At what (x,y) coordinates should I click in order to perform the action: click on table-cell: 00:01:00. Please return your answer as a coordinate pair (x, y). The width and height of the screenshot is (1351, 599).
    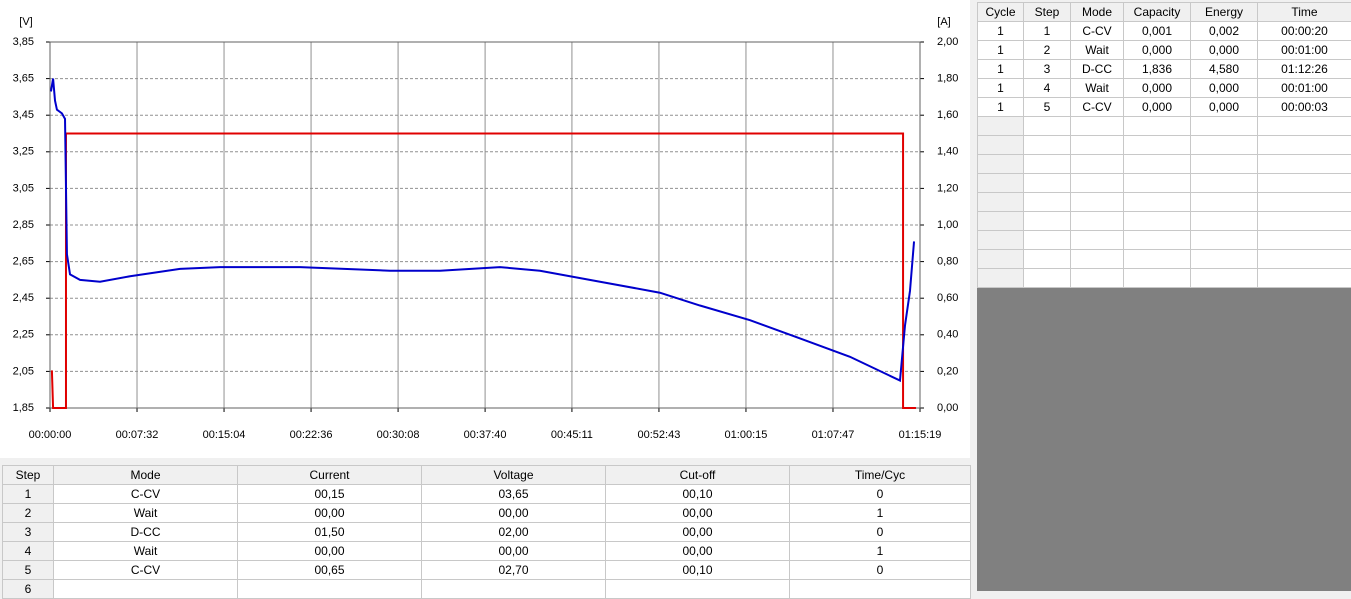
    Looking at the image, I should click on (1304, 88).